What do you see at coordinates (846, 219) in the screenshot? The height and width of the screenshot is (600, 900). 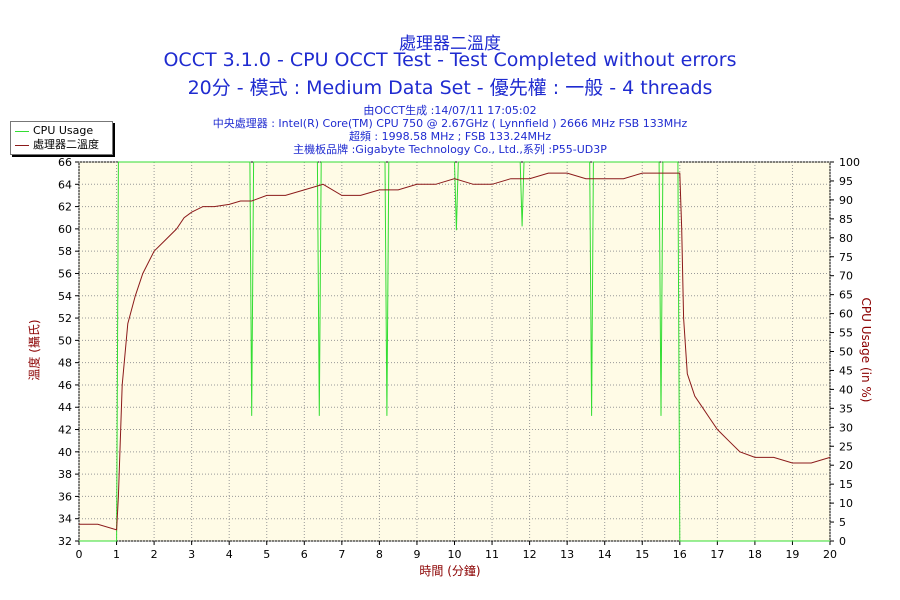 I see `y-right-tick-label: 85` at bounding box center [846, 219].